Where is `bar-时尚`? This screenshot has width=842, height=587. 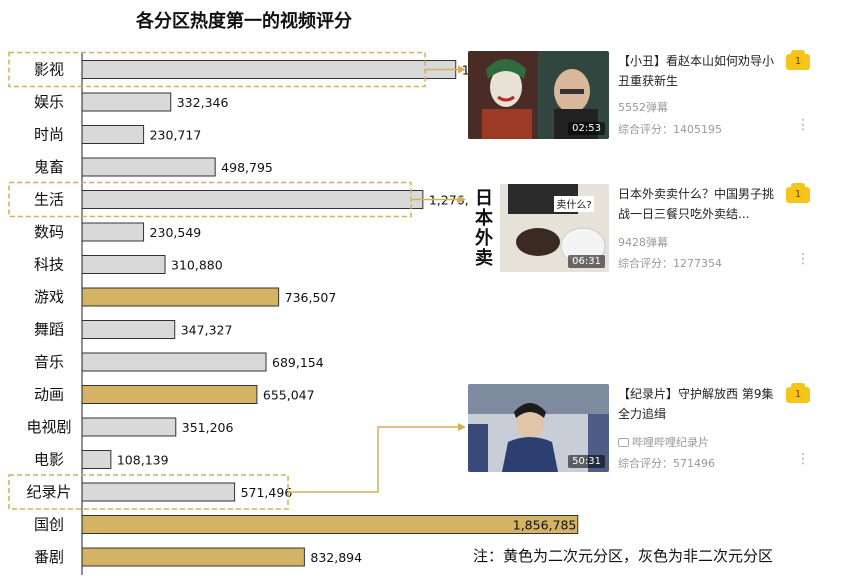 bar-时尚 is located at coordinates (113, 134).